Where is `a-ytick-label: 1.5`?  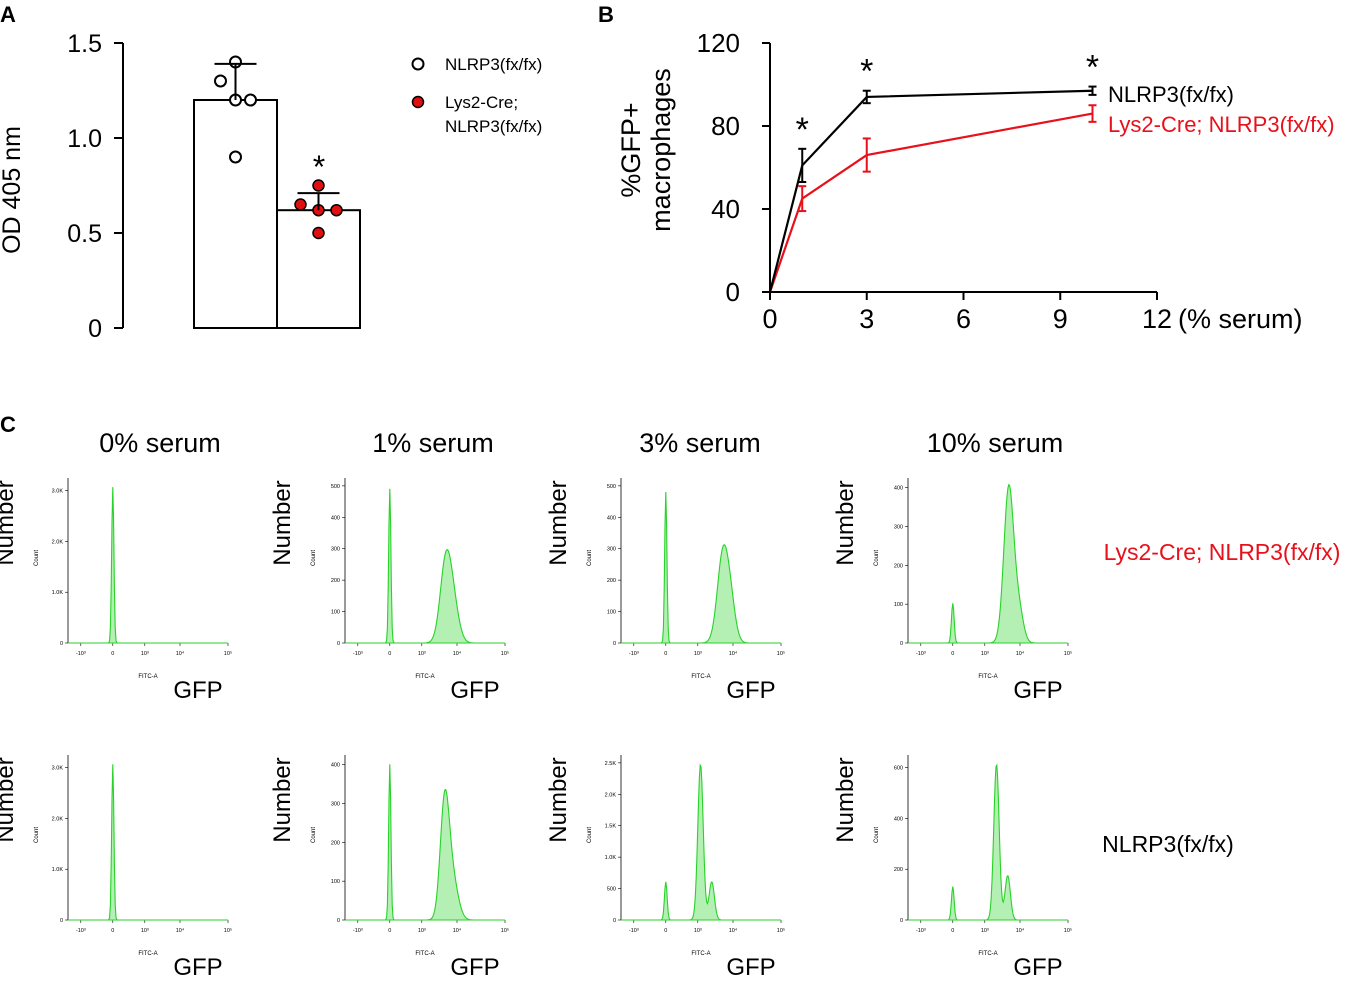
a-ytick-label: 1.5 is located at coordinates (84, 44).